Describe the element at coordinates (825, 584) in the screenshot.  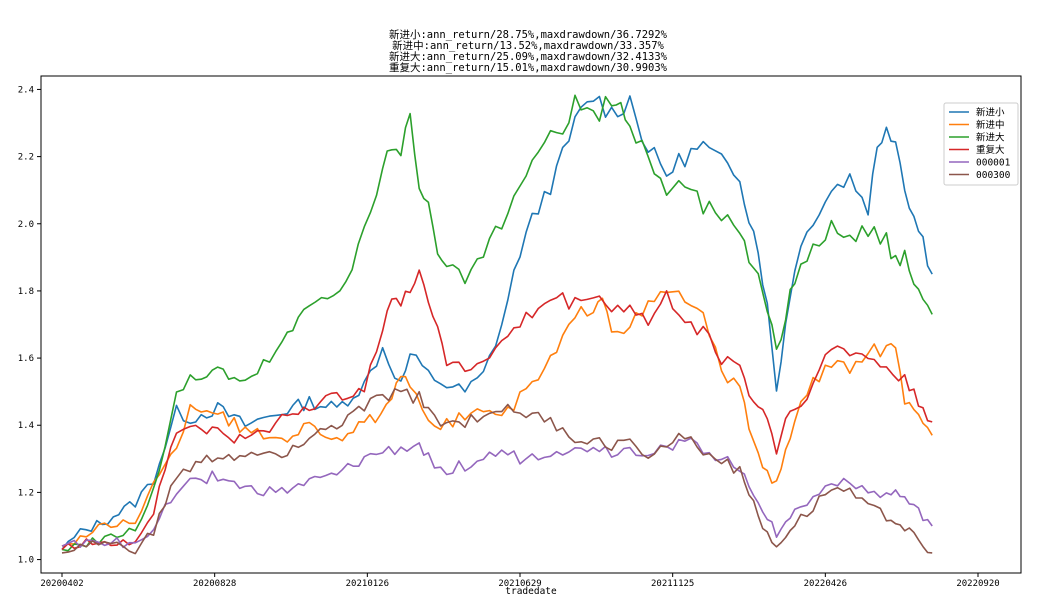
I see `x-tick-label: 20220426` at that location.